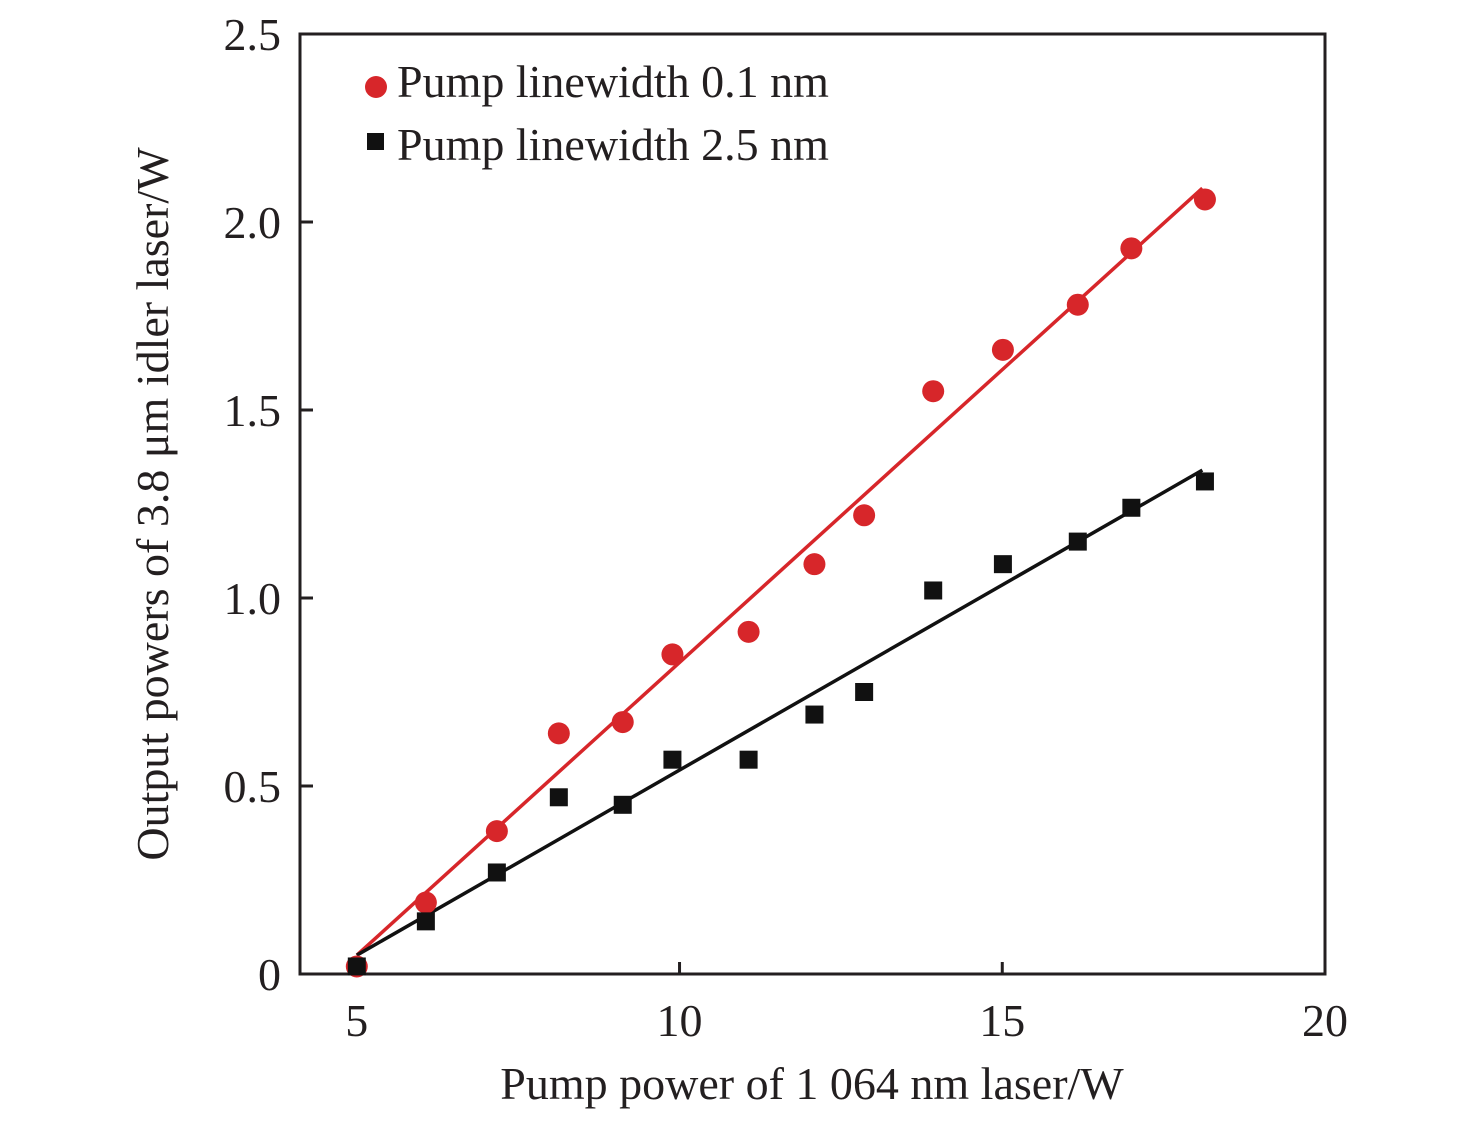 This screenshot has height=1122, width=1476. Describe the element at coordinates (375, 141) in the screenshot. I see `legend-marker-square` at that location.